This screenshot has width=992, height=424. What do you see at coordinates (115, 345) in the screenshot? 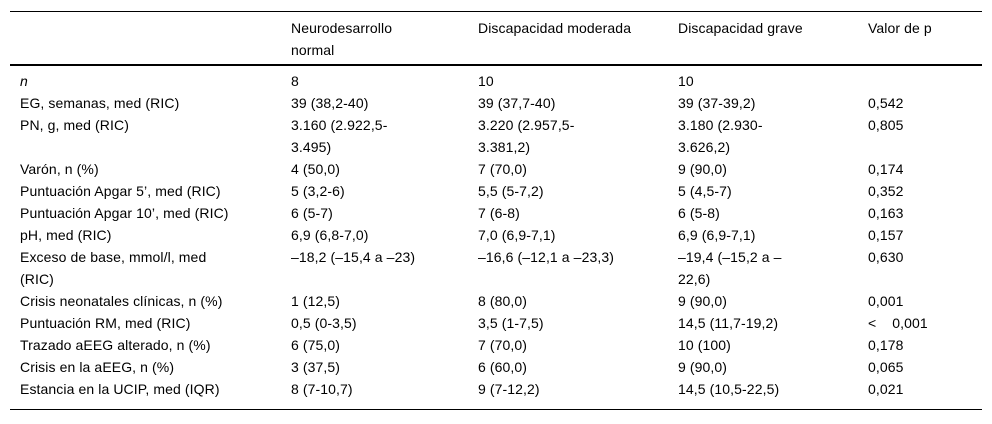
I see `row-label: Trazado aEEG alterado, n (%)` at bounding box center [115, 345].